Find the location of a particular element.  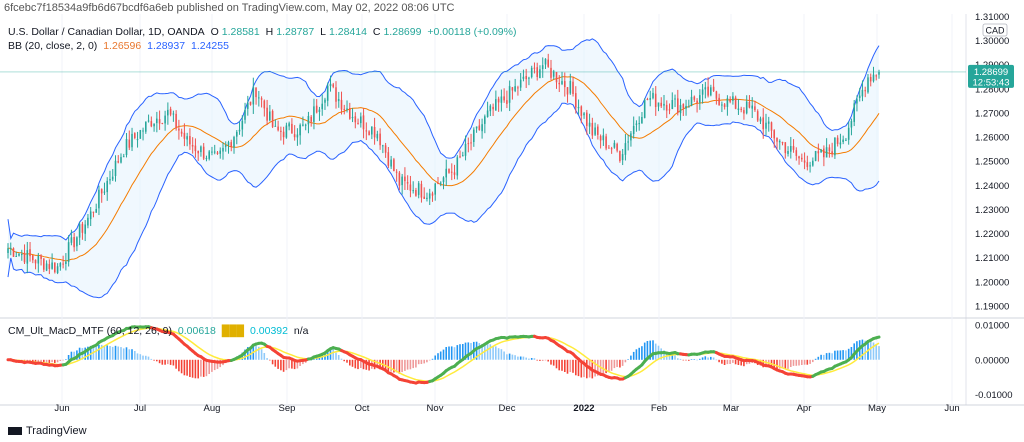

currency-badge is located at coordinates (995, 30).